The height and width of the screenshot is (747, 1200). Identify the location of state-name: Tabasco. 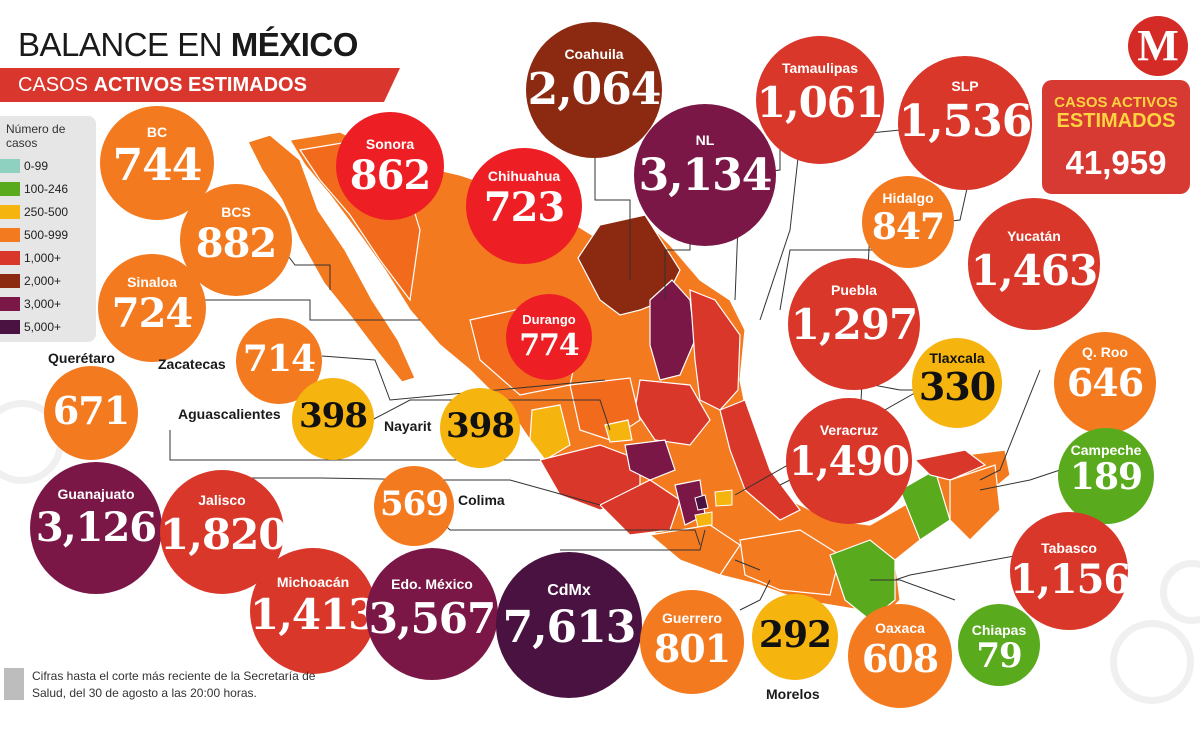
(1069, 548).